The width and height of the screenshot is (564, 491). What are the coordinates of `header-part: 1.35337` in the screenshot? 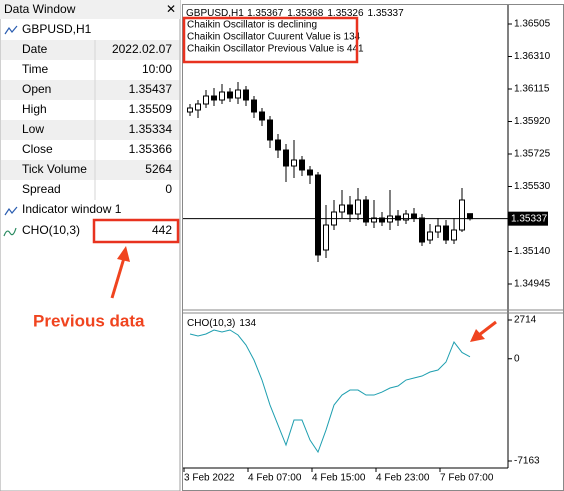 It's located at (386, 13).